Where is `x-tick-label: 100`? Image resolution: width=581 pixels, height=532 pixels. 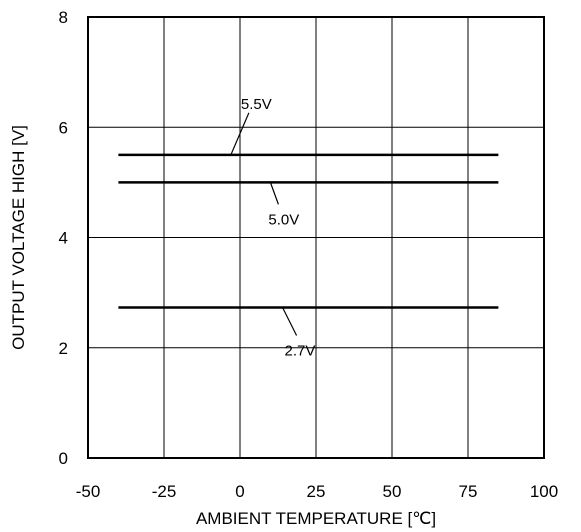
x-tick-label: 100 is located at coordinates (544, 491).